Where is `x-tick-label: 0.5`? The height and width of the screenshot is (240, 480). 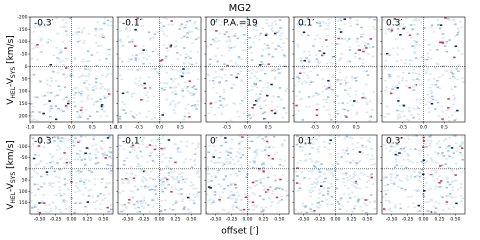 x-tick-label: 0.5 is located at coordinates (180, 128).